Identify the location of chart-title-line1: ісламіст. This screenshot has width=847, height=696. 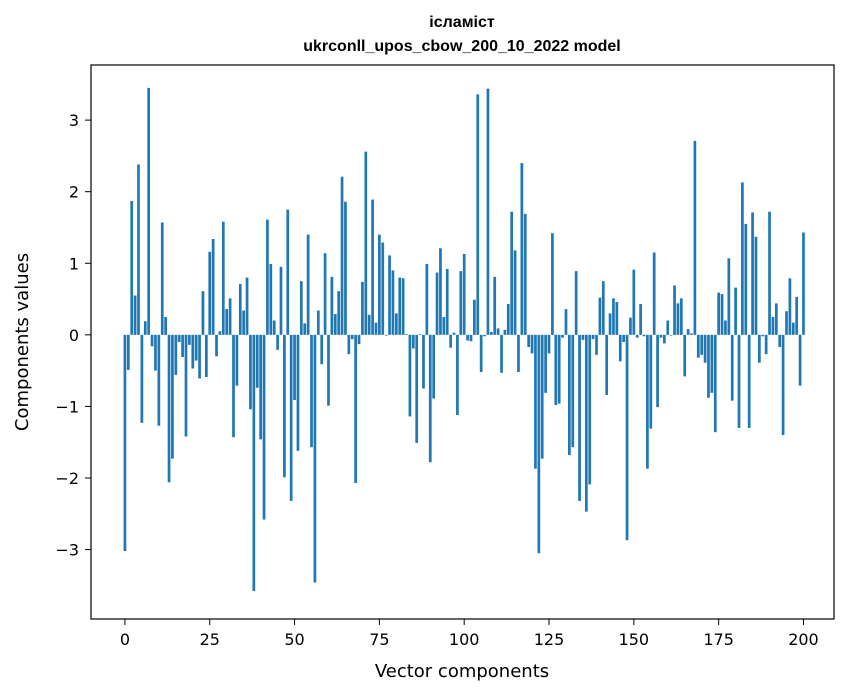
(462, 22).